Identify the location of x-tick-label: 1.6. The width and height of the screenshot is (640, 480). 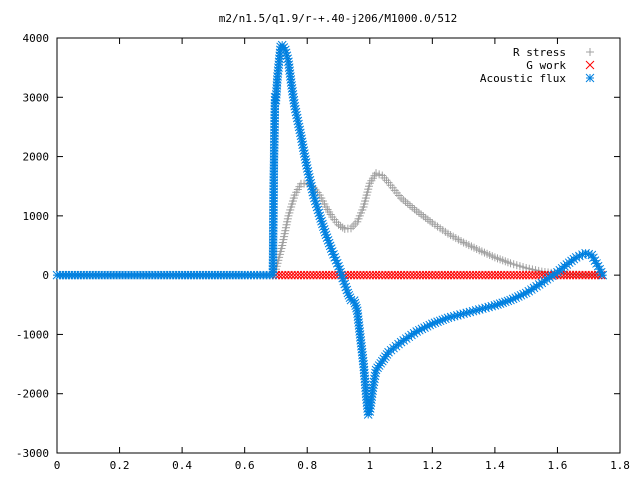
(558, 465).